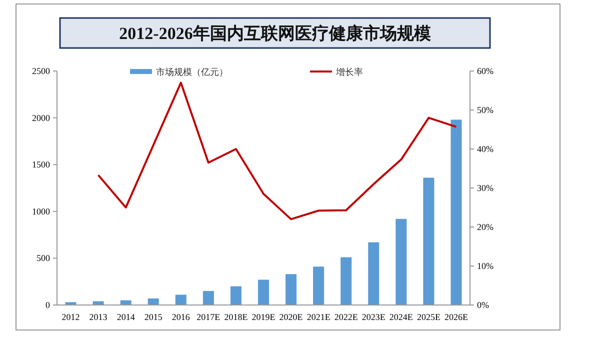 This screenshot has height=337, width=600. I want to click on x-tick-label: 2015, so click(153, 317).